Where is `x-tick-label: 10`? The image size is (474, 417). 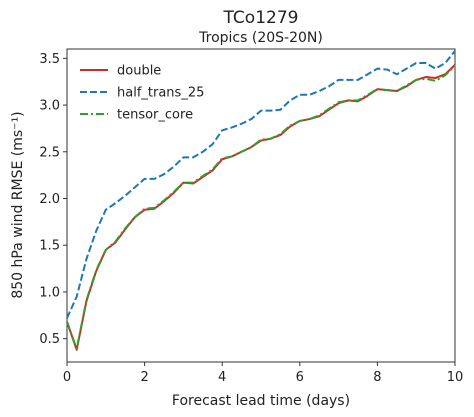 x-tick-label: 10 is located at coordinates (455, 377).